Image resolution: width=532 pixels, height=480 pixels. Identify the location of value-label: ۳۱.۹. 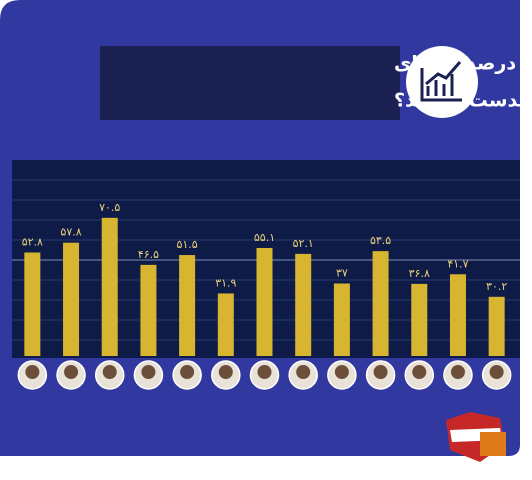
(225, 282).